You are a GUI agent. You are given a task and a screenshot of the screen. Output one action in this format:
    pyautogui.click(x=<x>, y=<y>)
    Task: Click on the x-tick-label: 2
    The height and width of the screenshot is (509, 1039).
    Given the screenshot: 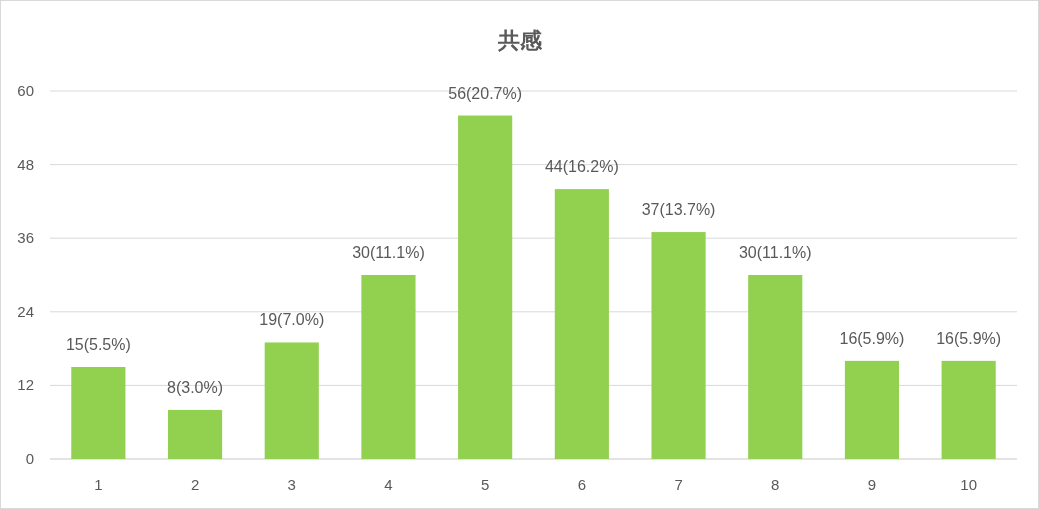 What is the action you would take?
    pyautogui.click(x=195, y=484)
    